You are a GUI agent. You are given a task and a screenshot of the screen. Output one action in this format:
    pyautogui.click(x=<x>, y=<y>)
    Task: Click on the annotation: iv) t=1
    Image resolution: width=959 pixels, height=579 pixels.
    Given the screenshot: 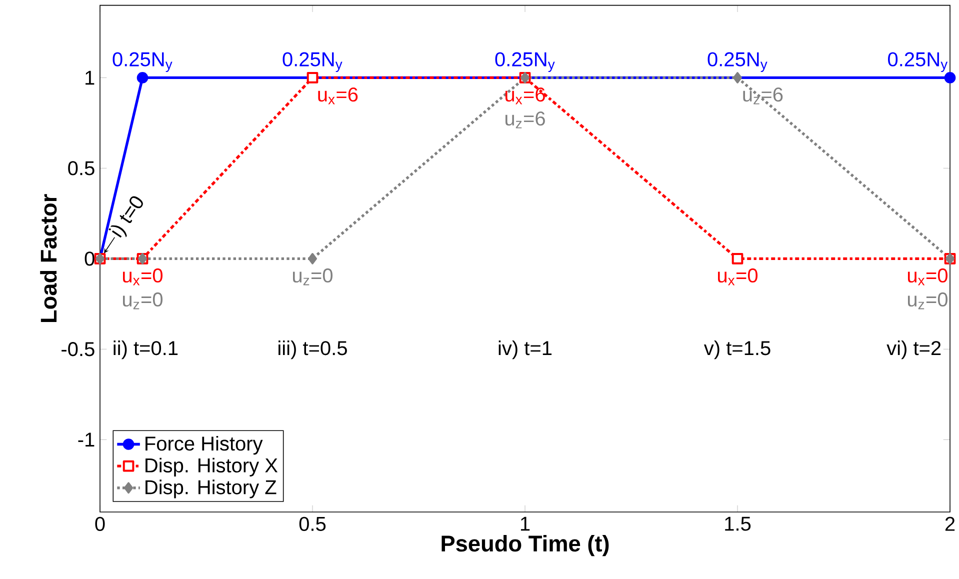 What is the action you would take?
    pyautogui.click(x=525, y=350)
    